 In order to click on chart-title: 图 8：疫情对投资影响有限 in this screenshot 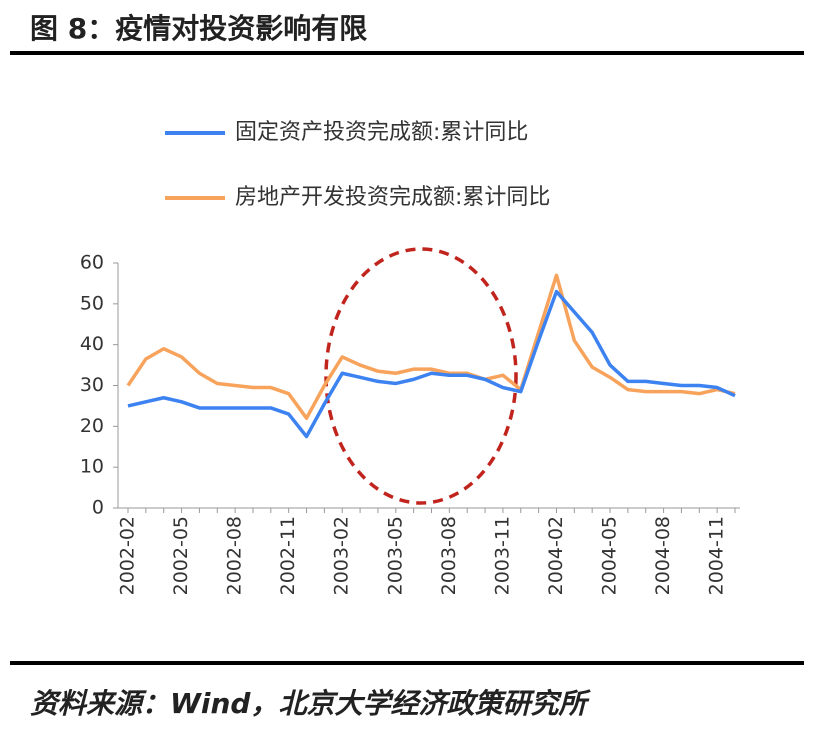, I will do `click(198, 28)`.